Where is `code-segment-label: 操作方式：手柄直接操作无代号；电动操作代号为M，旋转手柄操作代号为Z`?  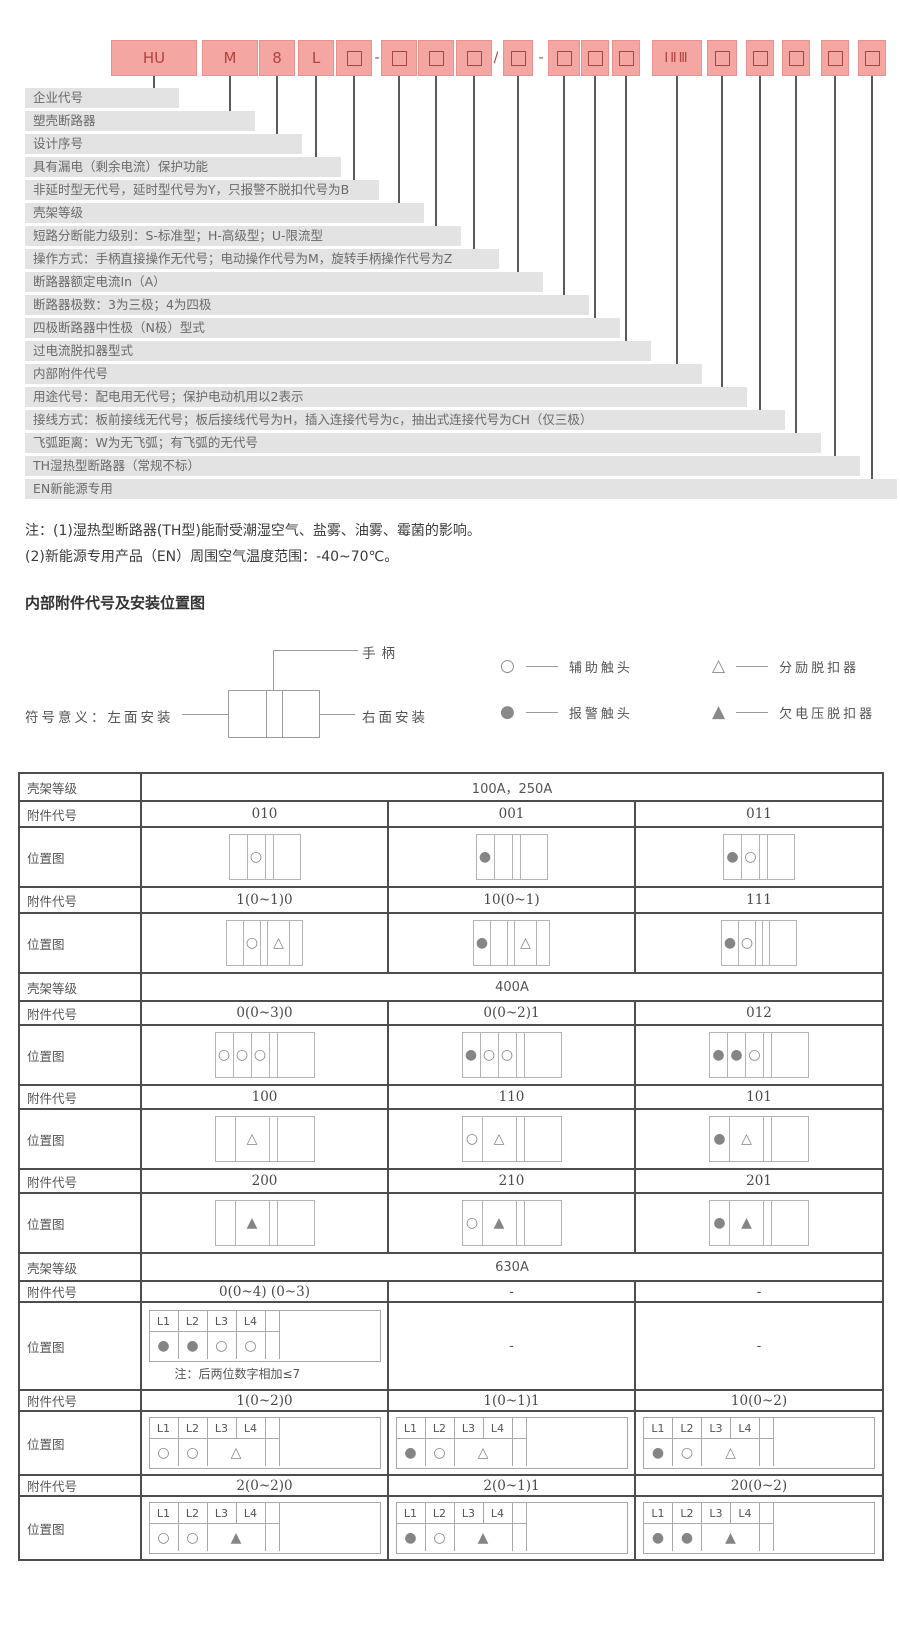
code-segment-label: 操作方式：手柄直接操作无代号；电动操作代号为M，旋转手柄操作代号为Z is located at coordinates (262, 259).